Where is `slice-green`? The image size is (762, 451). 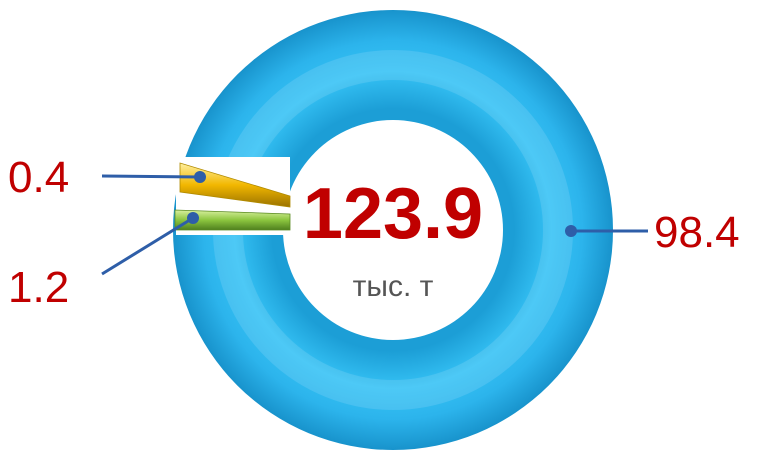
slice-green is located at coordinates (232, 220).